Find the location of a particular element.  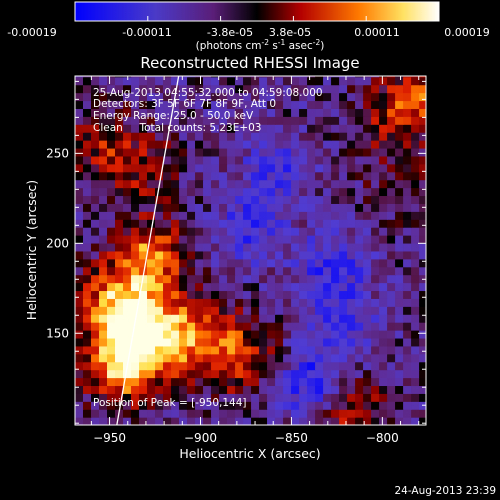

y-tick-label: 200 is located at coordinates (57, 243).